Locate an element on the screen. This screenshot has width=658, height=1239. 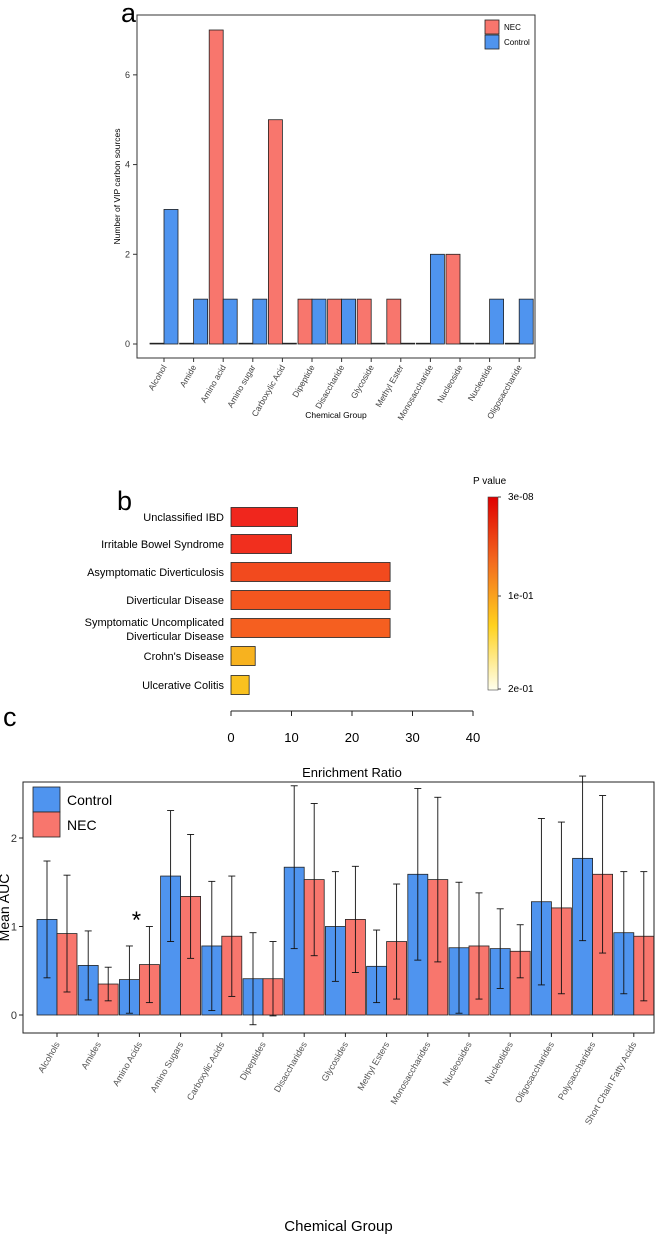
panel-a-xtick-label: Nucleotide is located at coordinates (480, 383).